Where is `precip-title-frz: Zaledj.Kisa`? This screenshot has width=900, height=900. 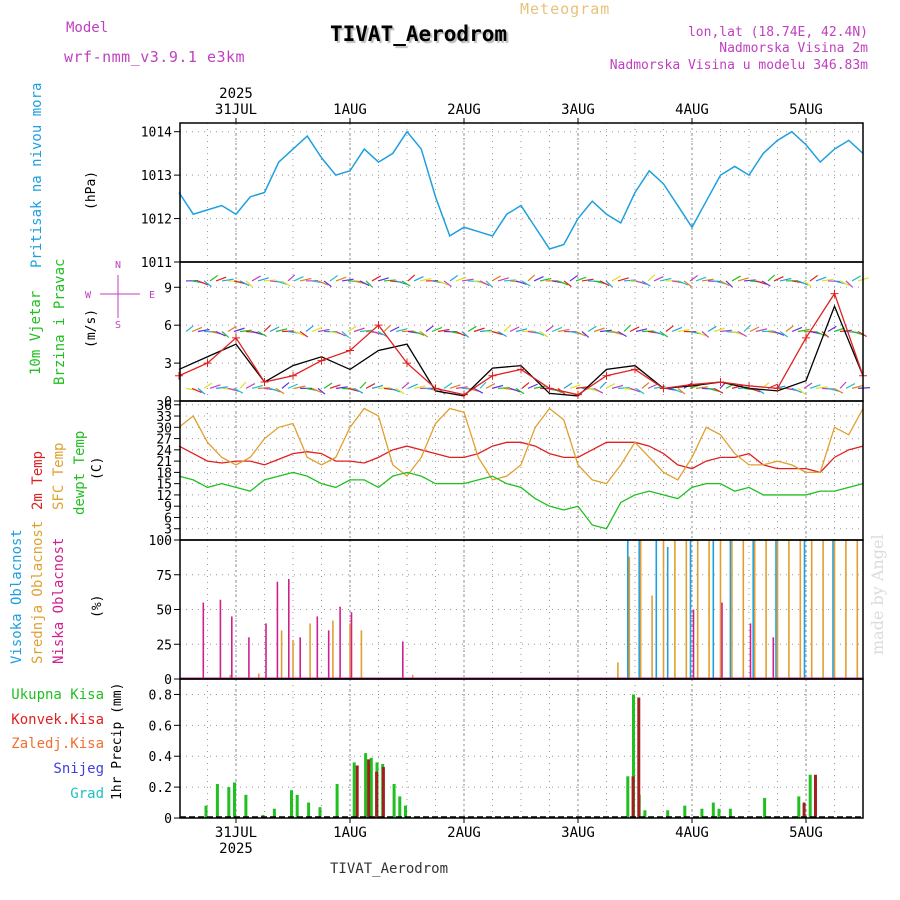
precip-title-frz: Zaledj.Kisa is located at coordinates (57, 744).